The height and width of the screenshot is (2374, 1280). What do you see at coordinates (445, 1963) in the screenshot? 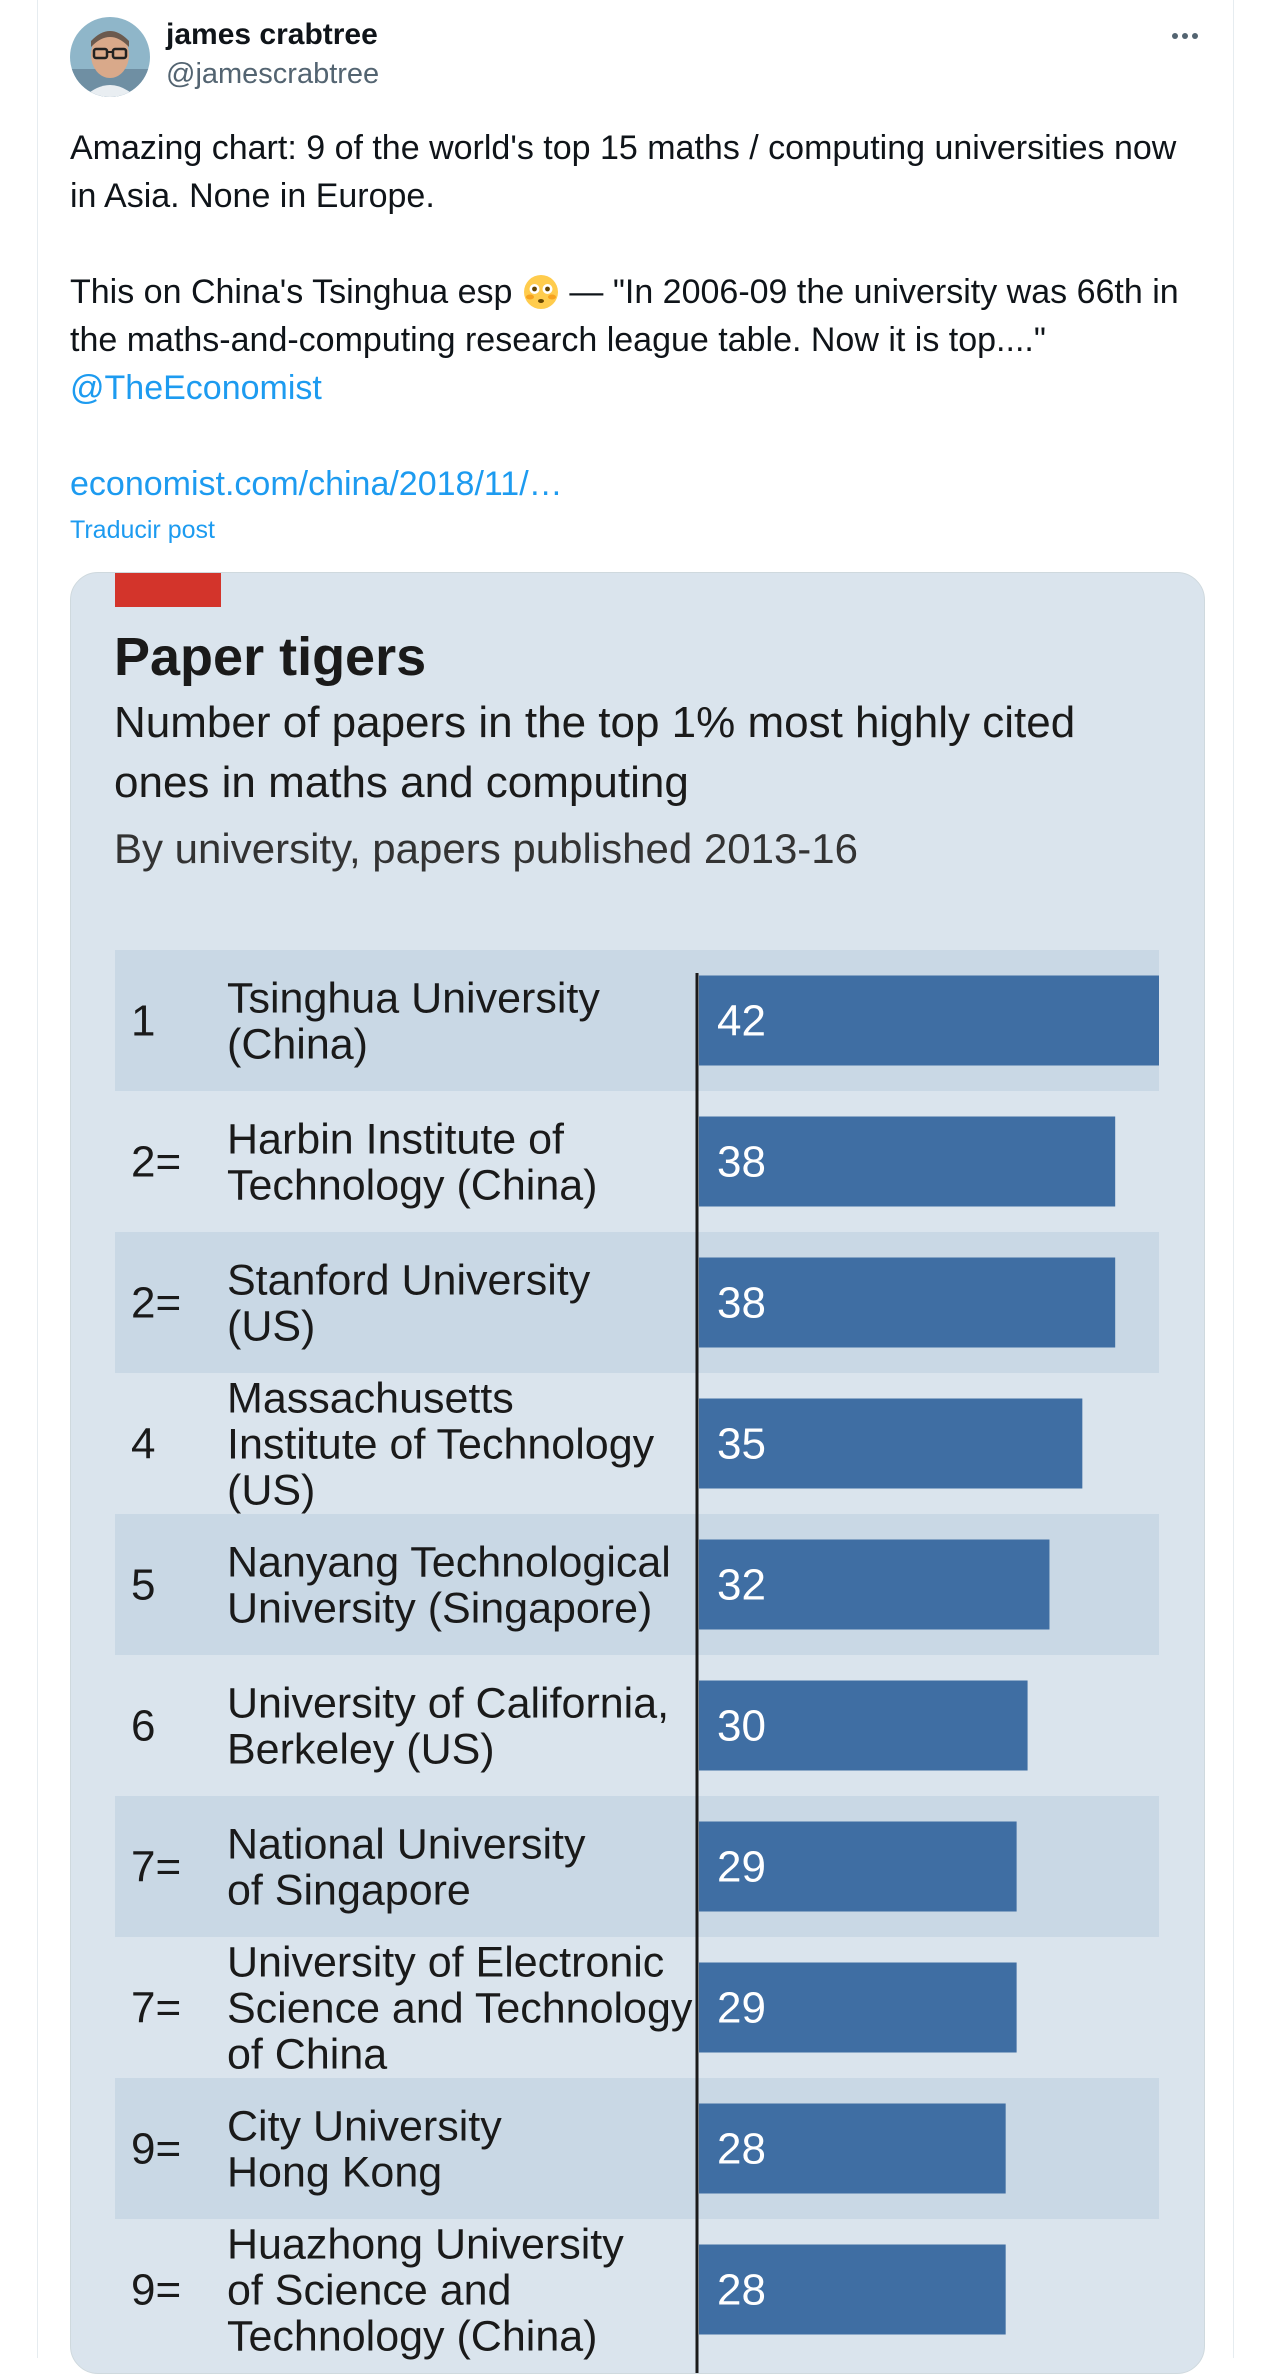
I see `chart-university-label: University of Electronic` at bounding box center [445, 1963].